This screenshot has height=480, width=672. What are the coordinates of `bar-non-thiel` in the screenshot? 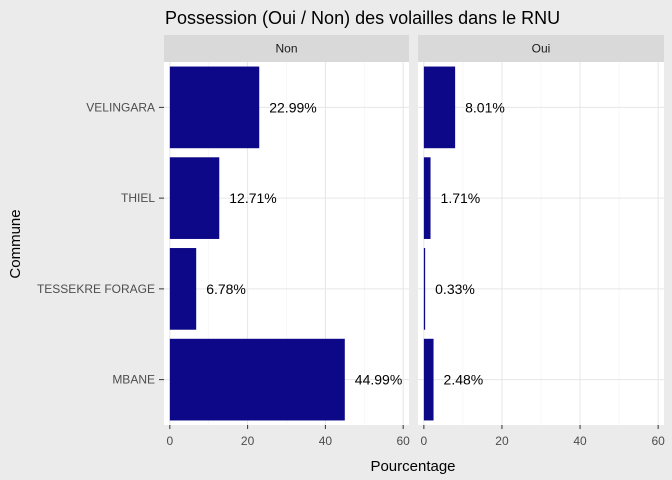 It's located at (194, 198).